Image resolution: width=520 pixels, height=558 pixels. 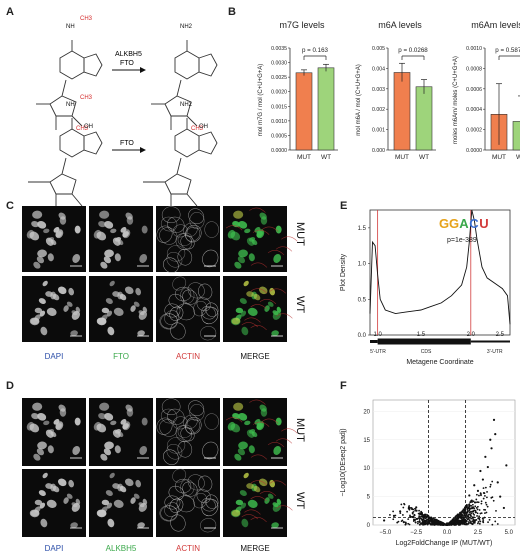 I want to click on cell-overlay-d, so click(x=162, y=465).